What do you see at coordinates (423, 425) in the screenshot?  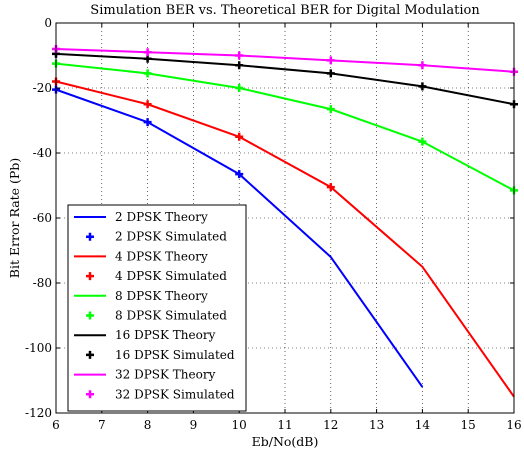 I see `x-tick-label: 14` at bounding box center [423, 425].